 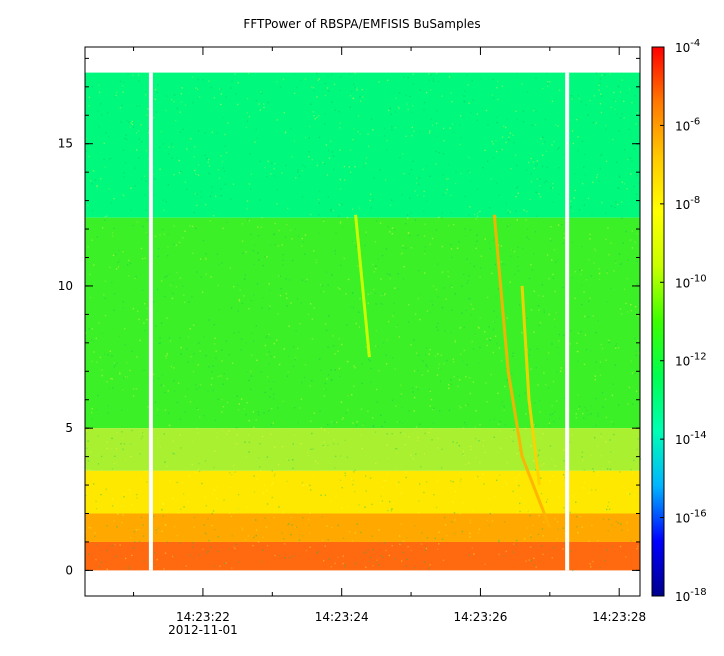 I want to click on chart-title: FFTPower of RBSPA/EMFISIS BuSamples, so click(x=362, y=24).